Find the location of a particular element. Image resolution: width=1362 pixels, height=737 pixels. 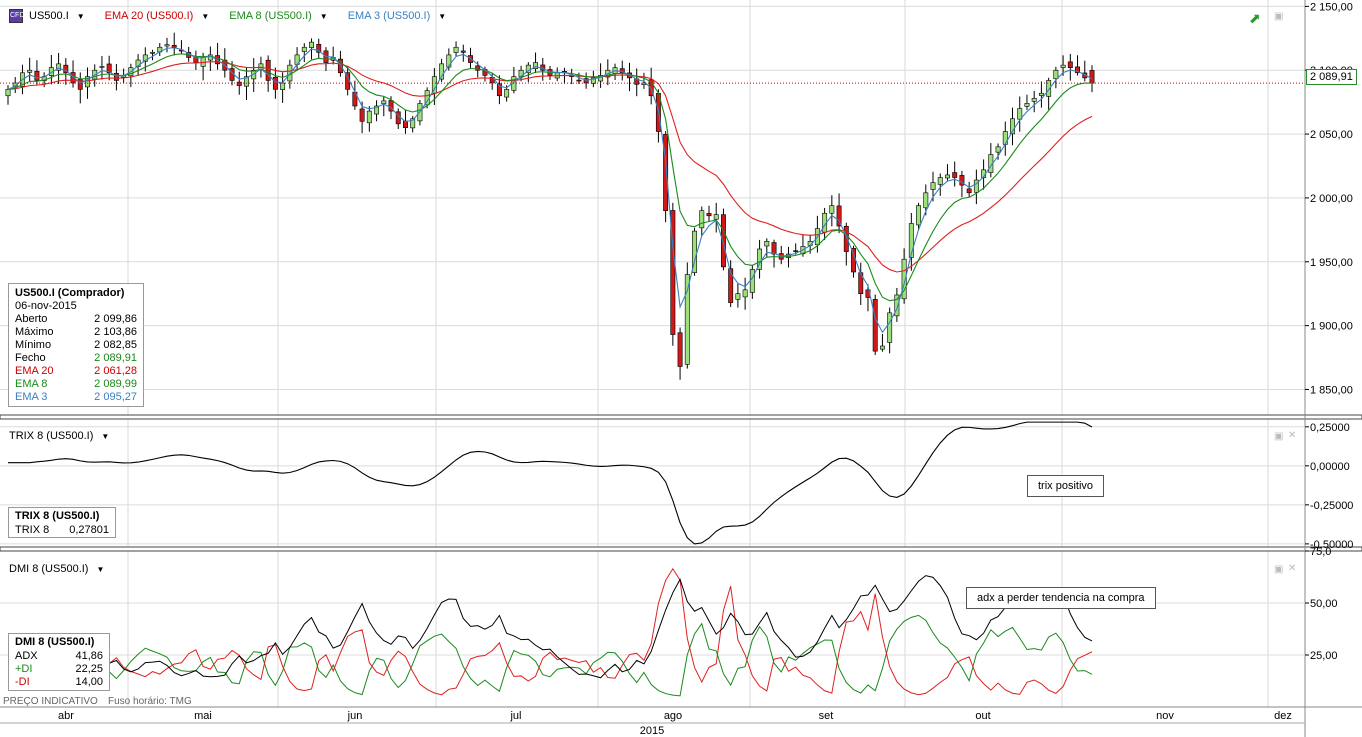

trend-icon: ⬈ is located at coordinates (1255, 18).